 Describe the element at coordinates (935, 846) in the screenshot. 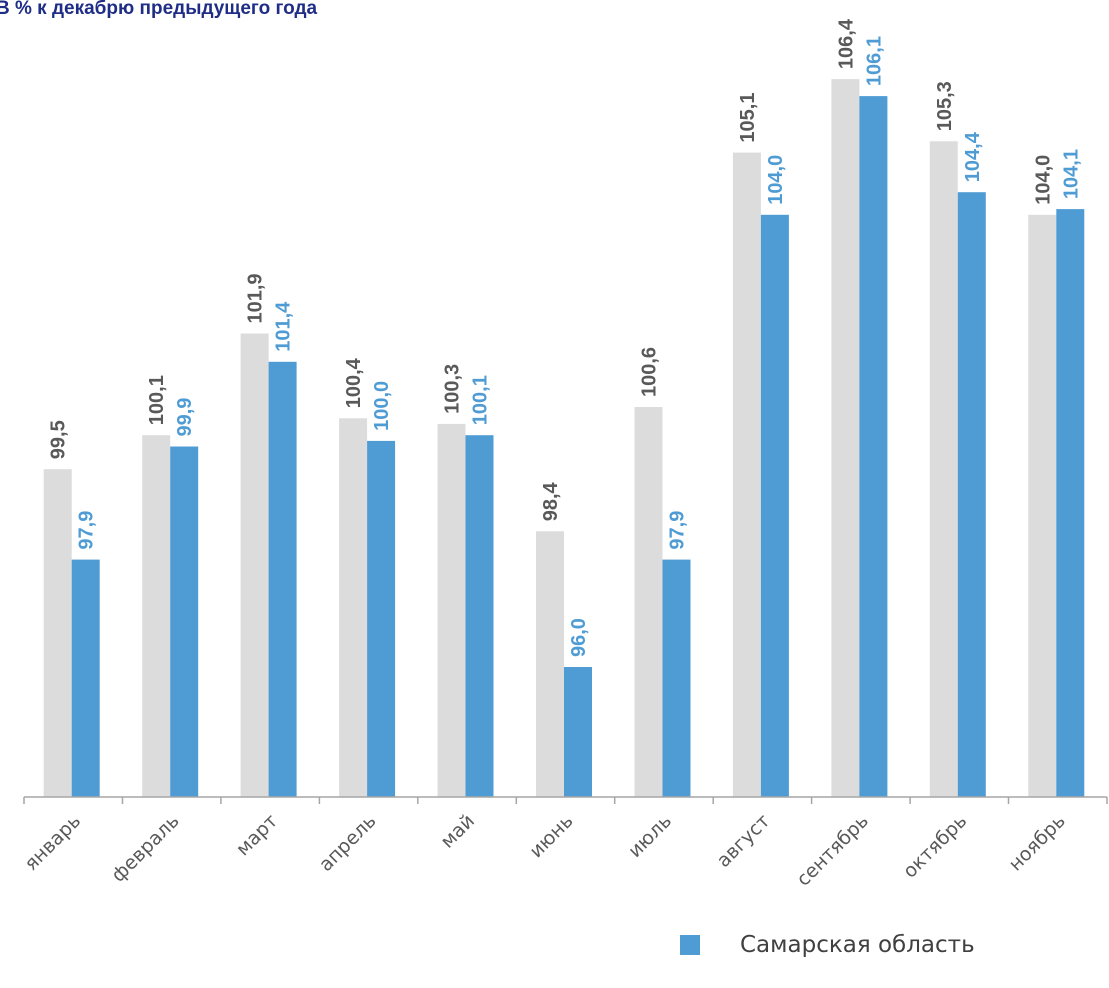

I see `x-tick-label: октябрь` at that location.